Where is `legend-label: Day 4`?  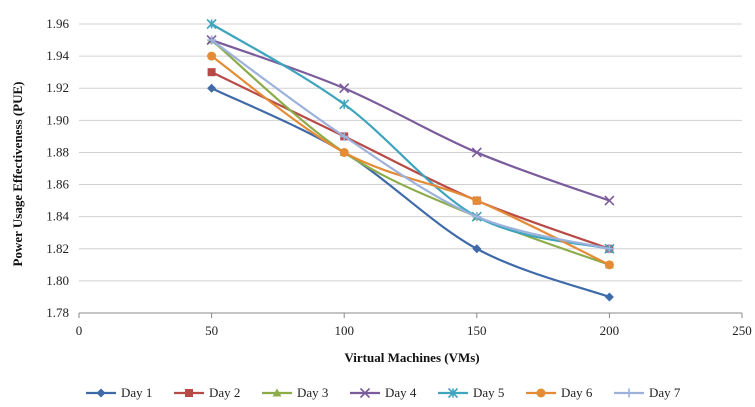
legend-label: Day 4 is located at coordinates (401, 392).